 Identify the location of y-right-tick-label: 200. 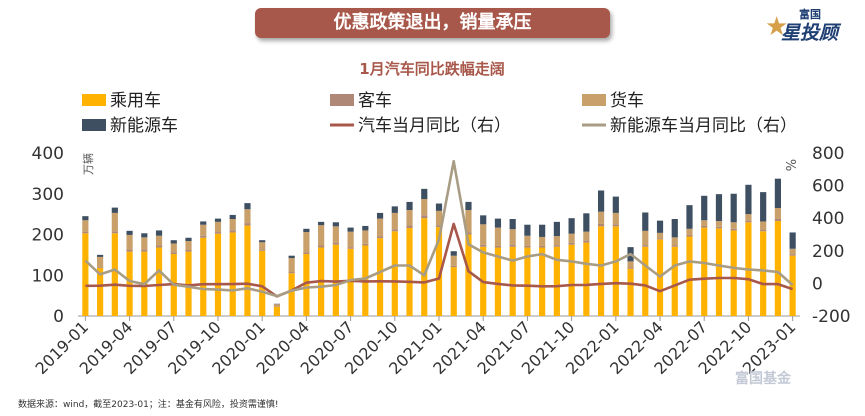
(828, 252).